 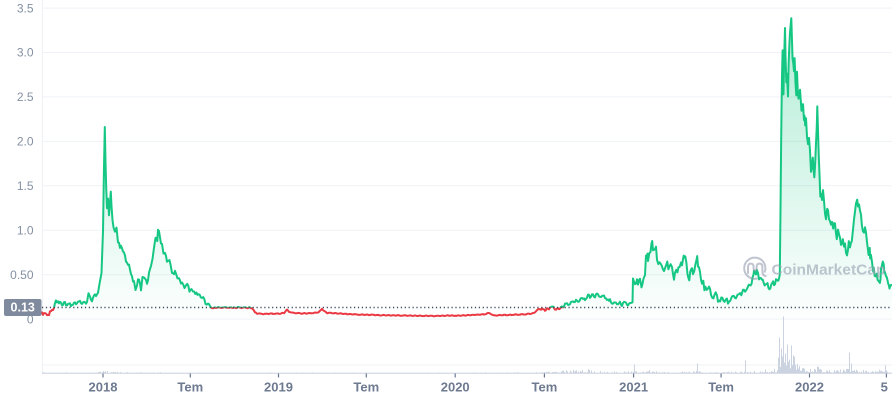 What do you see at coordinates (633, 387) in the screenshot?
I see `svg-text: 2021` at bounding box center [633, 387].